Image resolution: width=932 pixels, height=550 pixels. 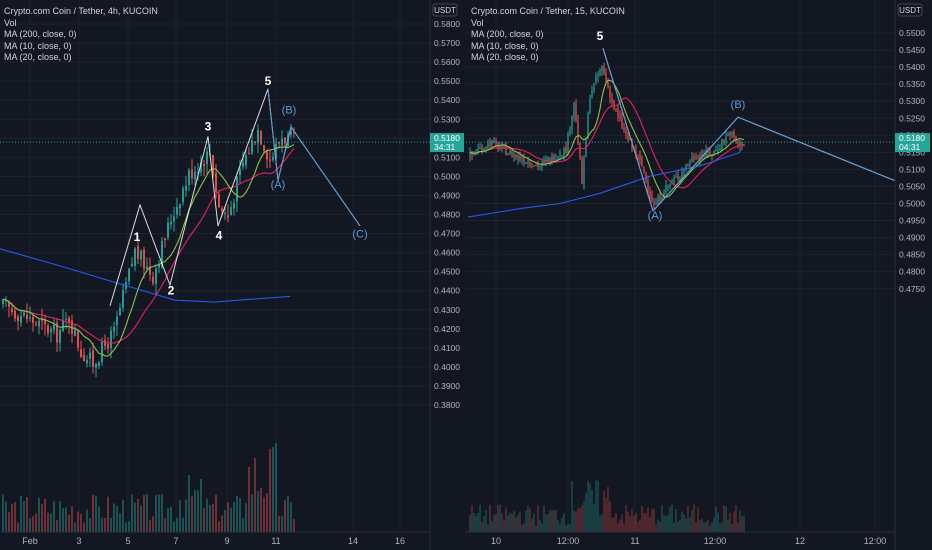 I want to click on left-indicator-vol: Vol, so click(x=10, y=22).